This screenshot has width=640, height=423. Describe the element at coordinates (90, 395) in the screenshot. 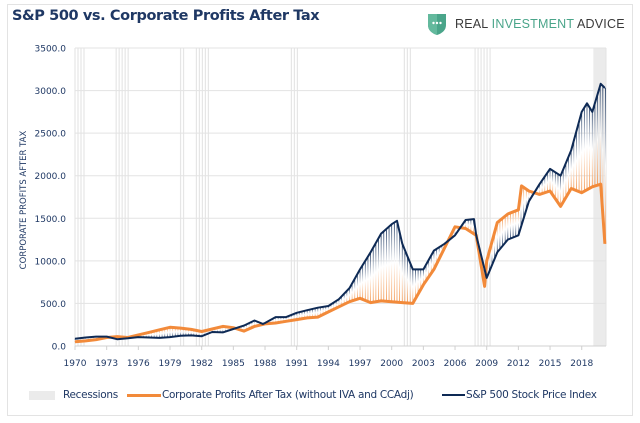

I see `legend-label: Recessions` at that location.